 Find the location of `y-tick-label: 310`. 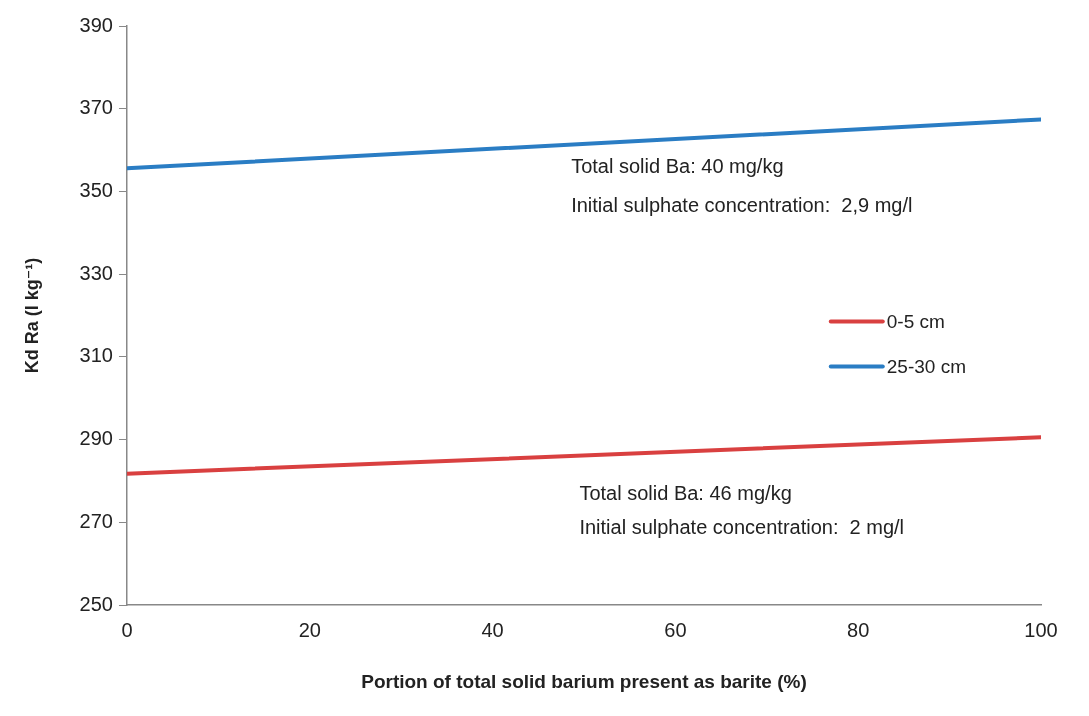

y-tick-label: 310 is located at coordinates (96, 355).